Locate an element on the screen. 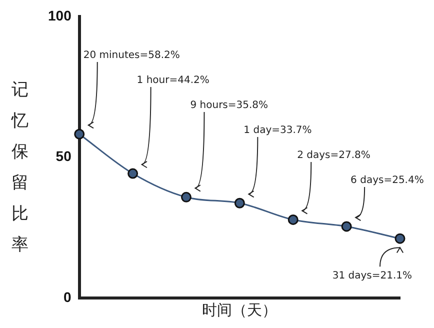 The image size is (434, 328). y-tick-label: 50 is located at coordinates (64, 156).